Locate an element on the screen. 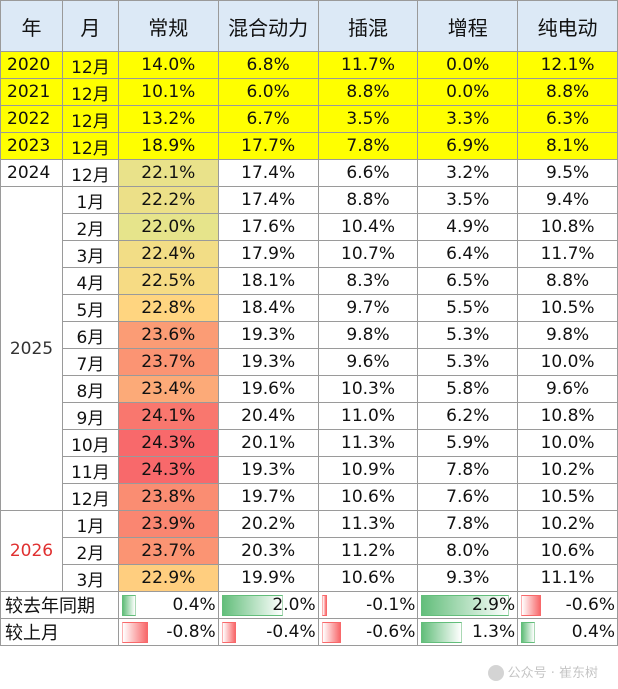 The height and width of the screenshot is (689, 618). year-cell-2026: 2026 is located at coordinates (31, 551).